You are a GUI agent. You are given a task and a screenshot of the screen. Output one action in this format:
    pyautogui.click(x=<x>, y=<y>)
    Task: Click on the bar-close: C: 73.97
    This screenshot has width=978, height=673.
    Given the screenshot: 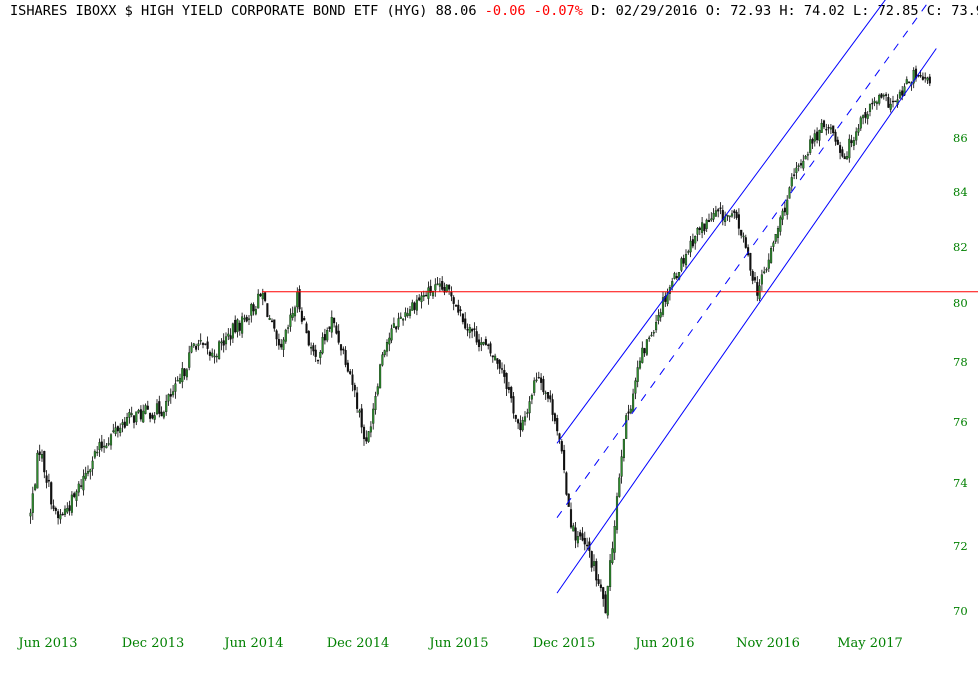 What is the action you would take?
    pyautogui.click(x=952, y=11)
    